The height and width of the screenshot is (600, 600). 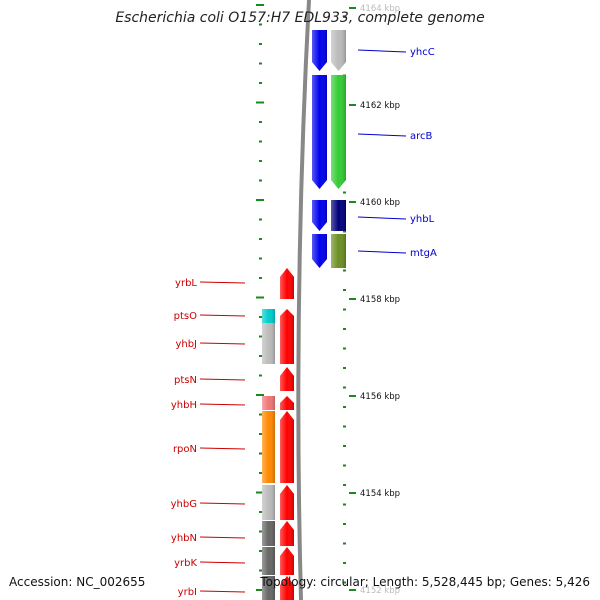 What do you see at coordinates (380, 300) in the screenshot?
I see `kbp-tick-label: 4158 kbp` at bounding box center [380, 300].